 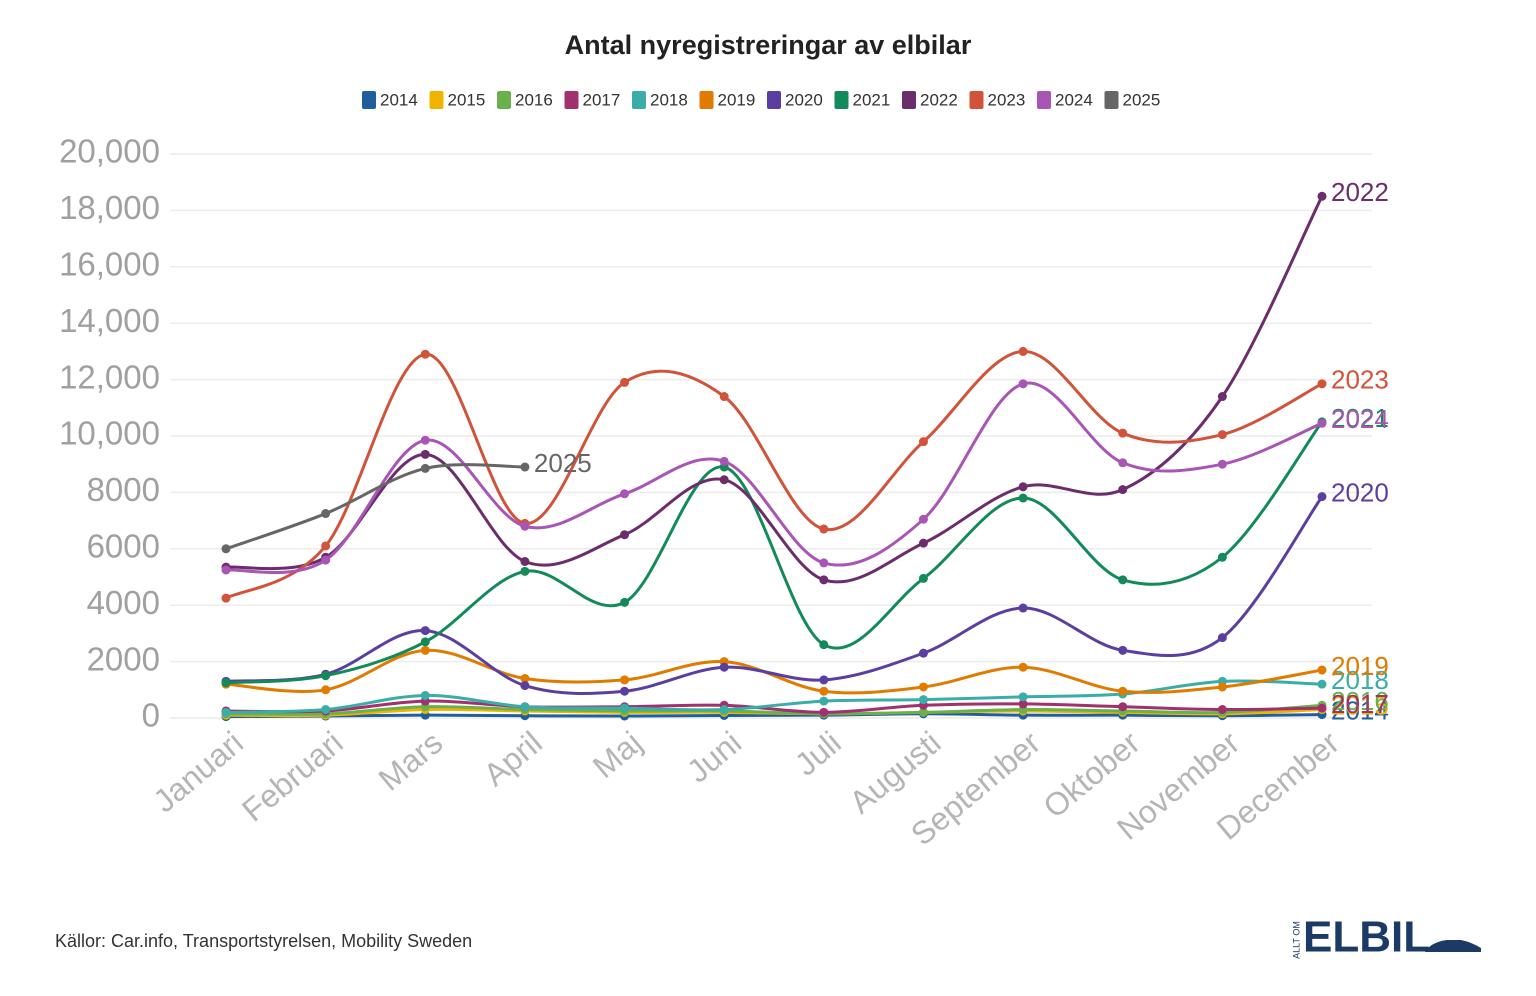 What do you see at coordinates (1360, 705) in the screenshot?
I see `end-label: 2015` at bounding box center [1360, 705].